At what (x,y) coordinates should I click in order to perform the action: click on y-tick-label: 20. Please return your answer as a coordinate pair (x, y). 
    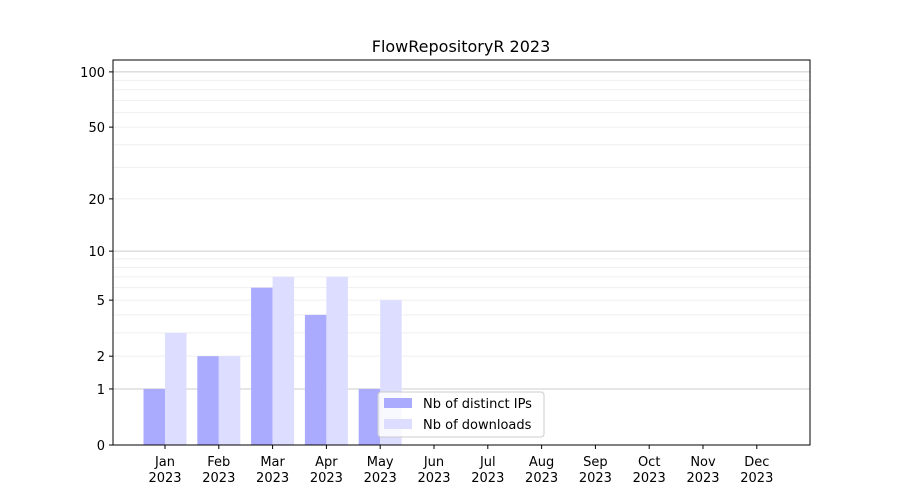
    Looking at the image, I should click on (96, 200).